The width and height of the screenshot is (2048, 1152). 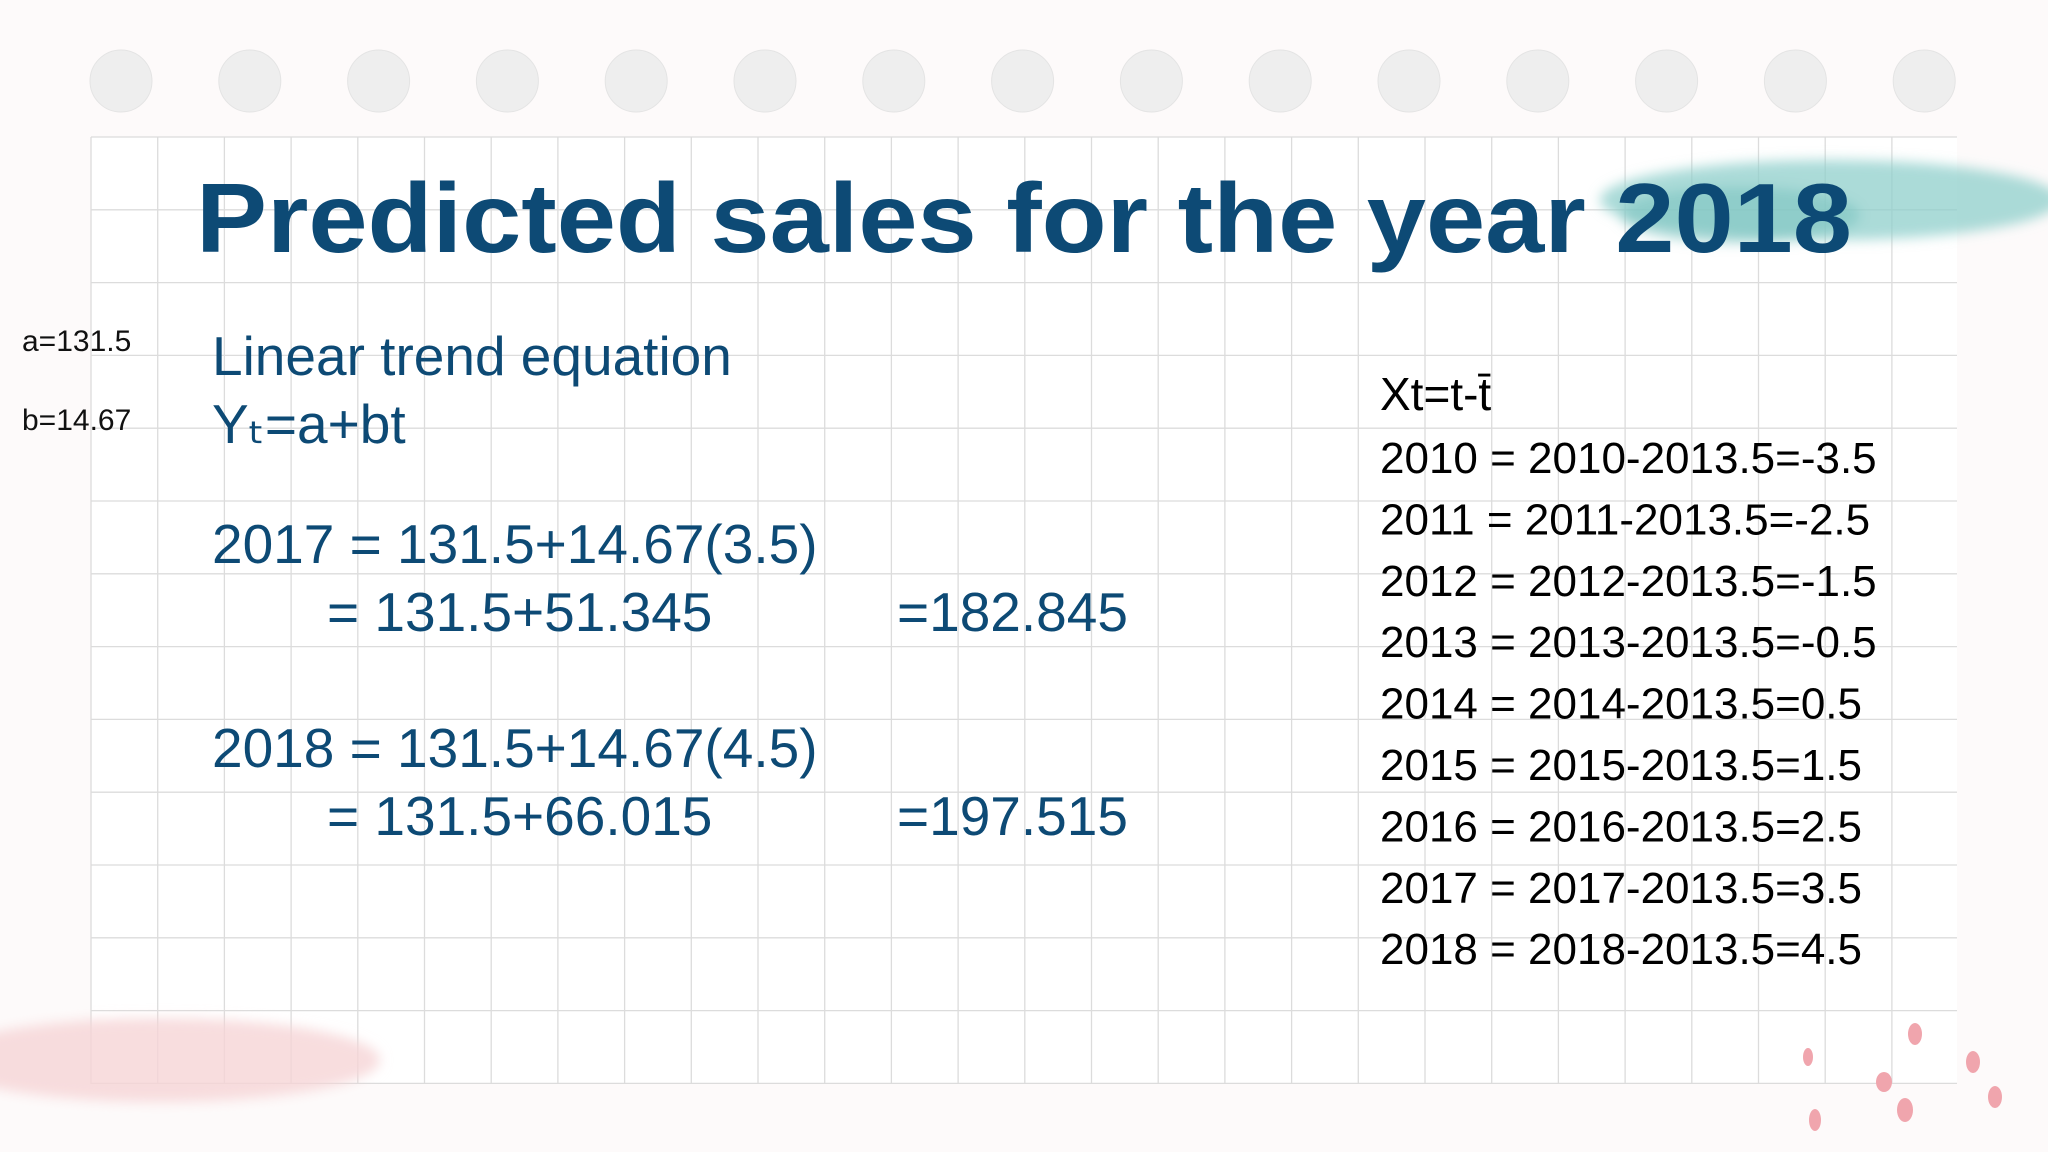 I want to click on coding-row: 2016 = 2016-2013.5=2.5, so click(x=1621, y=826).